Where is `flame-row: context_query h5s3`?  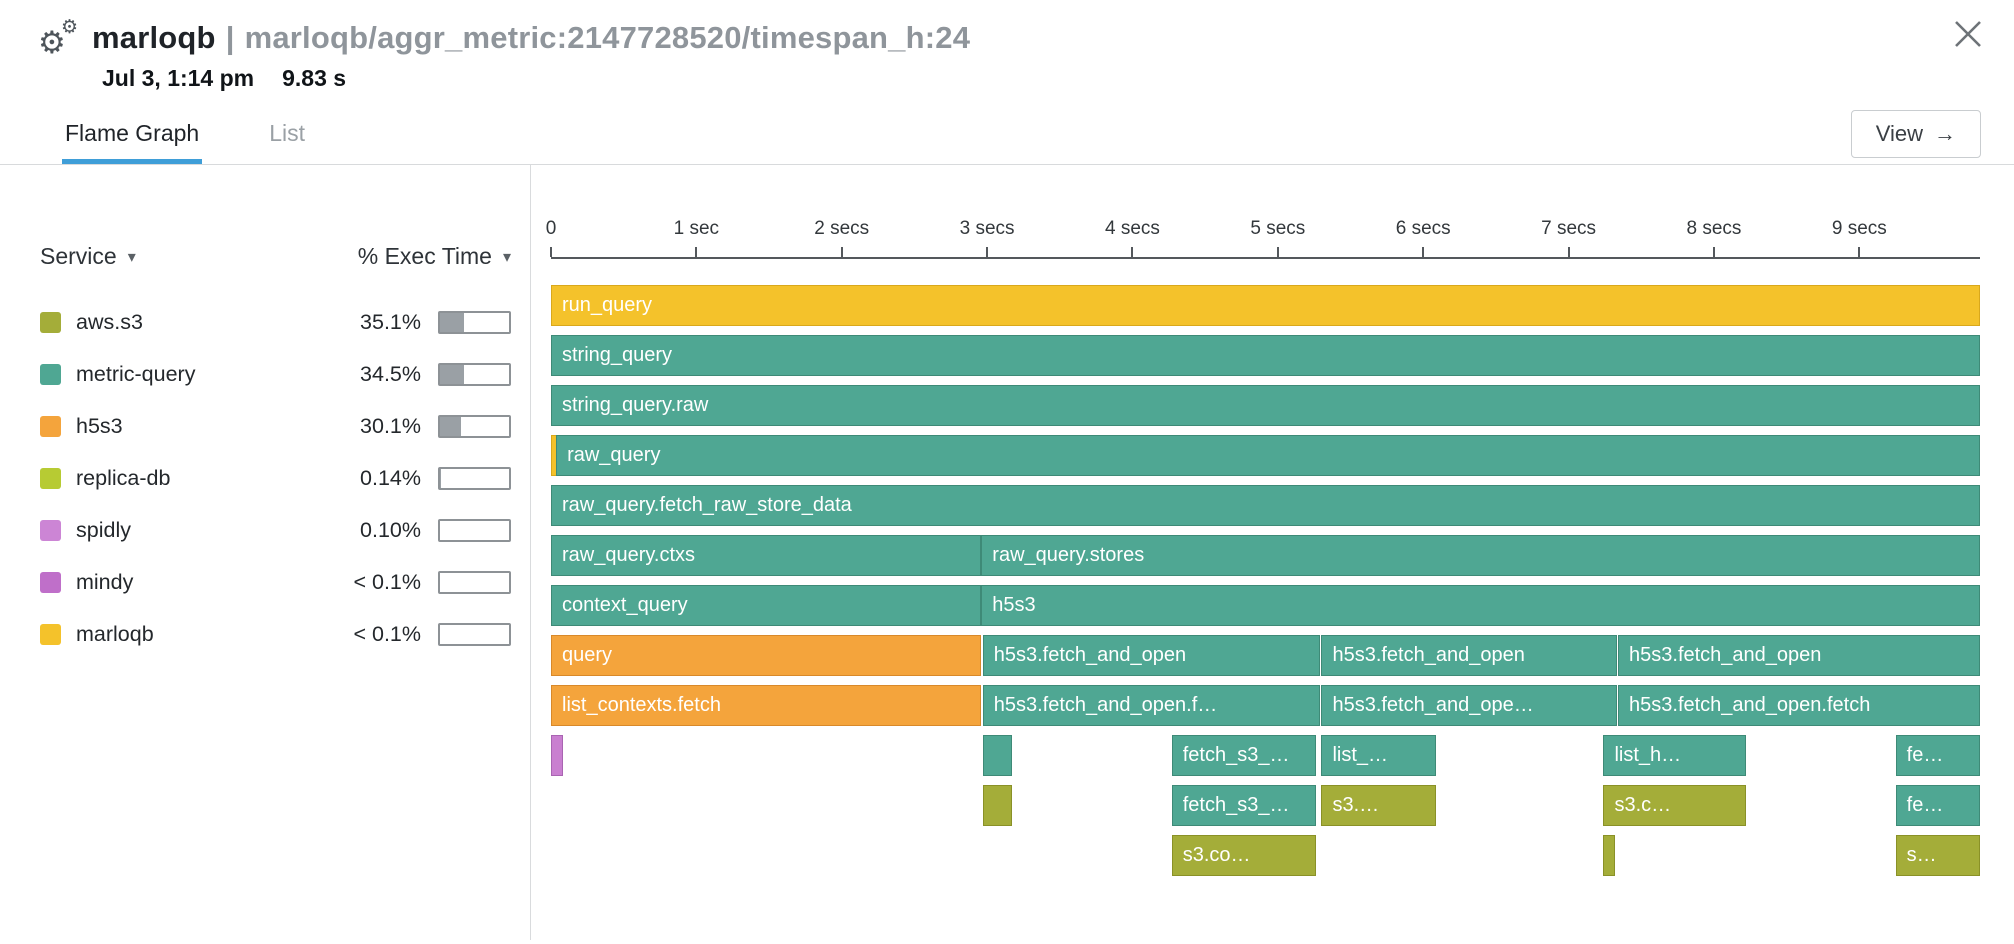 flame-row: context_query h5s3 is located at coordinates (1265, 605).